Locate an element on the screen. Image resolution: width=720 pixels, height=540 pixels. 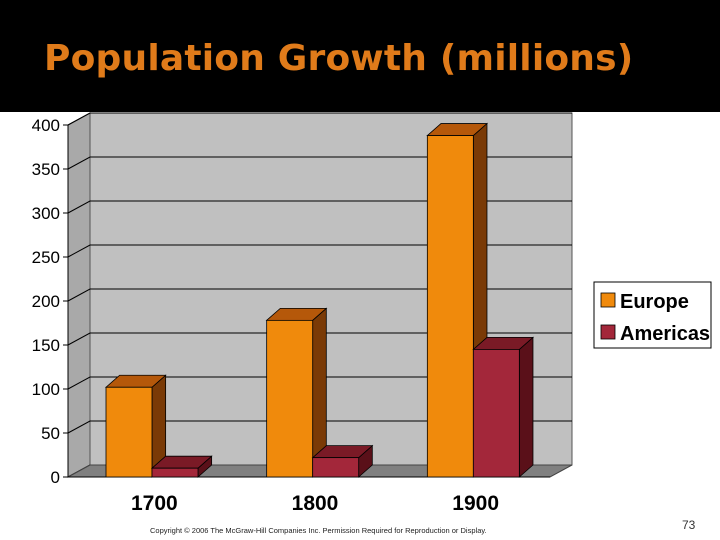
y-tick-label: 400 is located at coordinates (46, 125).